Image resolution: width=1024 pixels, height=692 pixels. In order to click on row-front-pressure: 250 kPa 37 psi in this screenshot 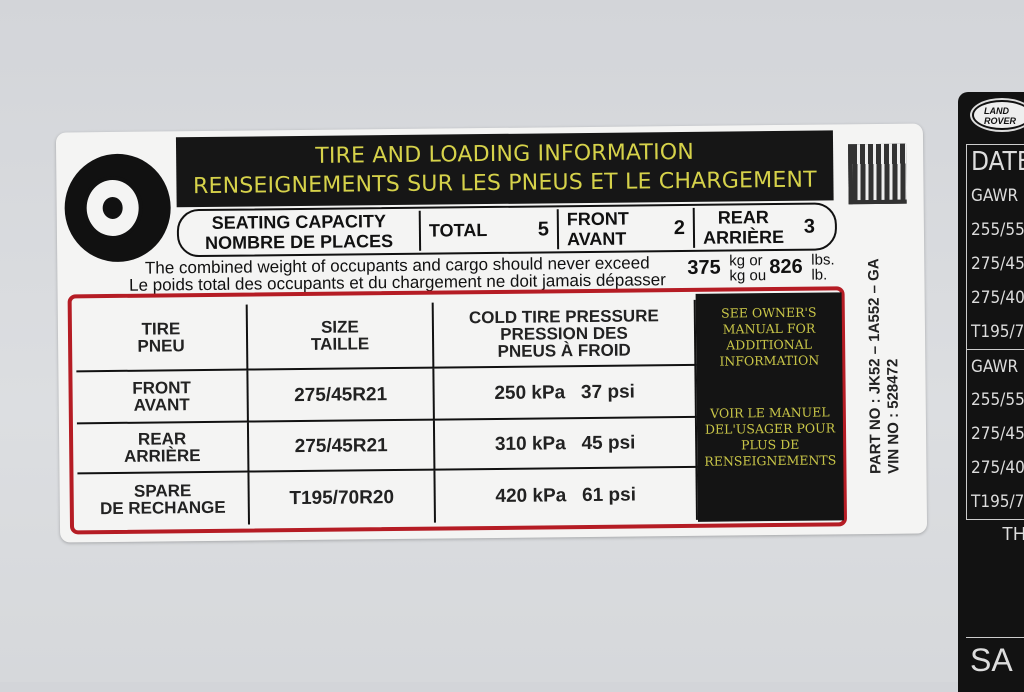, I will do `click(565, 393)`.